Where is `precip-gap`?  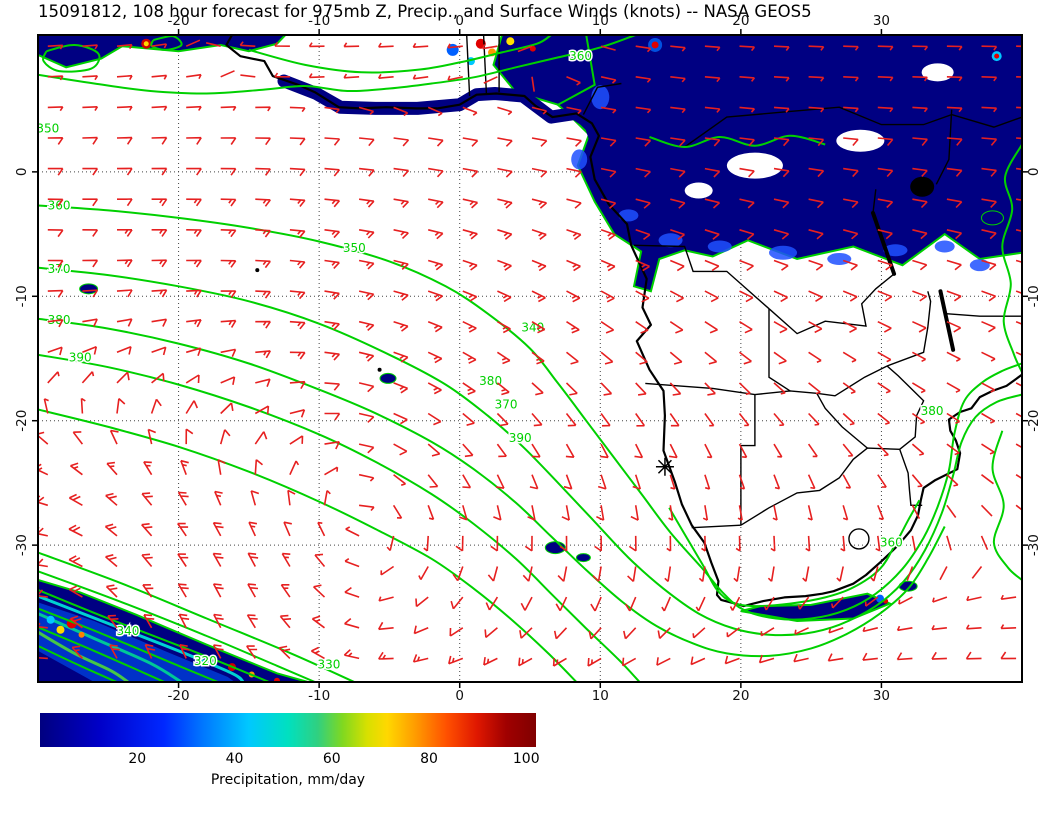
precip-gap is located at coordinates (937, 72).